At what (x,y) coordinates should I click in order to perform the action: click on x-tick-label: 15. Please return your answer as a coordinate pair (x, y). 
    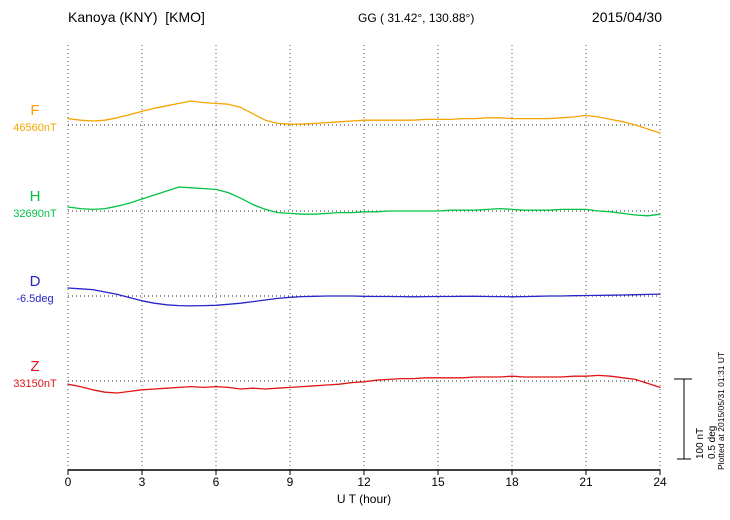
    Looking at the image, I should click on (438, 482).